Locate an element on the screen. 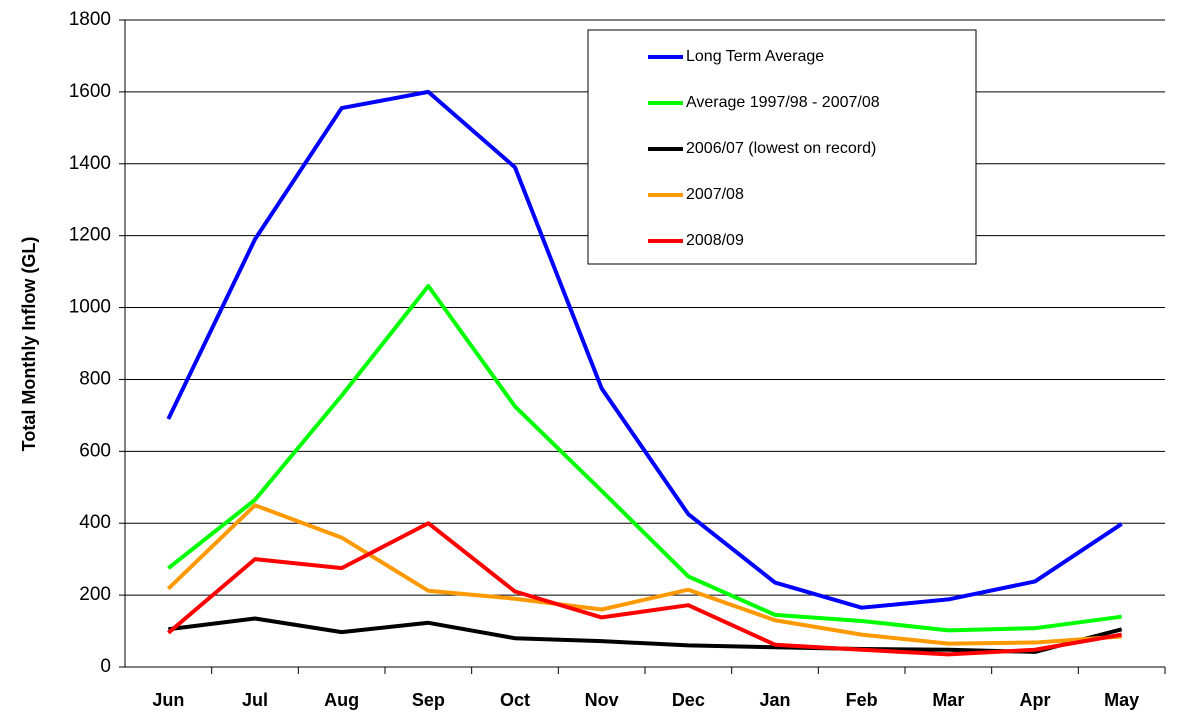 This screenshot has height=714, width=1177. y-tick-label: 1600 is located at coordinates (90, 91).